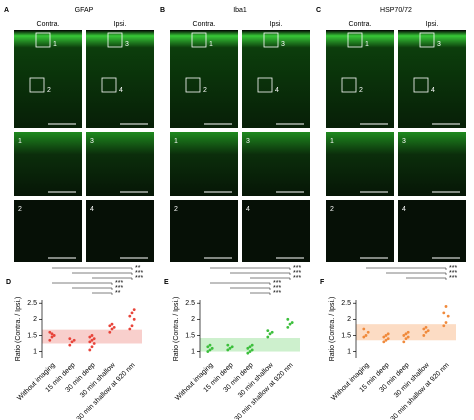 The width and height of the screenshot is (474, 420). What do you see at coordinates (318, 10) in the screenshot?
I see `panel-letter: C` at bounding box center [318, 10].